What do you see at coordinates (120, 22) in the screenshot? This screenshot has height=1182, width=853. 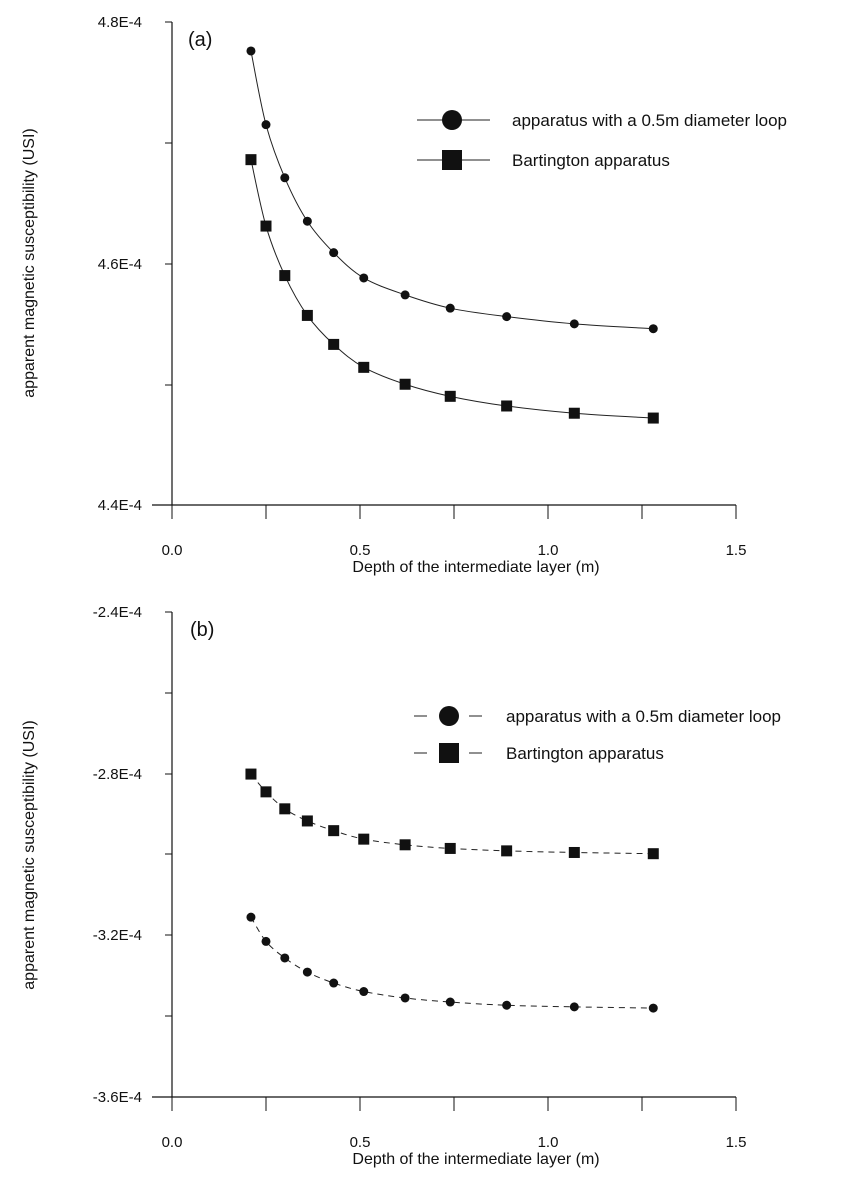 I see `y-tick-label: 4.8E-4` at bounding box center [120, 22].